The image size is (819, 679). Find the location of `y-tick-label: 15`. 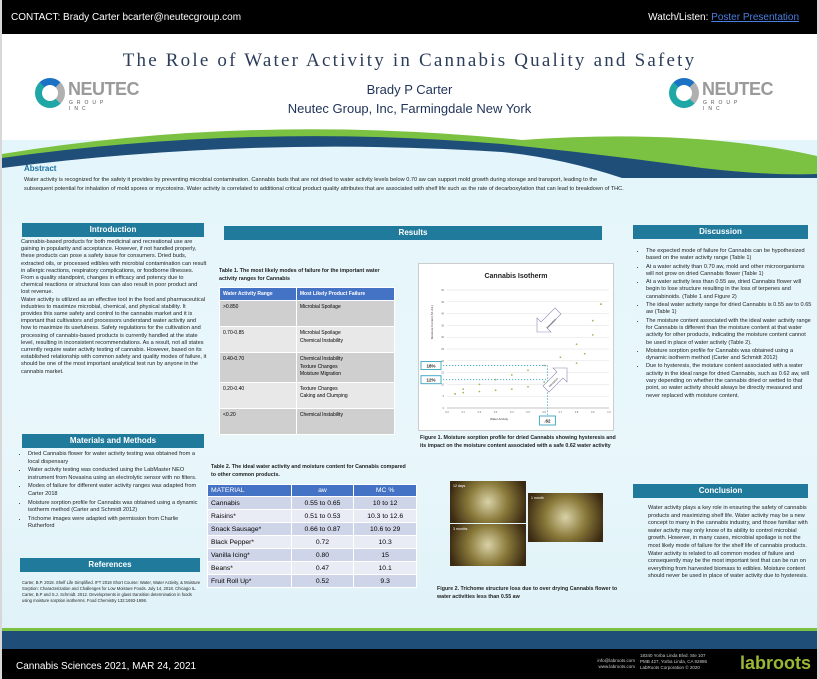

y-tick-label: 15 is located at coordinates (442, 373).